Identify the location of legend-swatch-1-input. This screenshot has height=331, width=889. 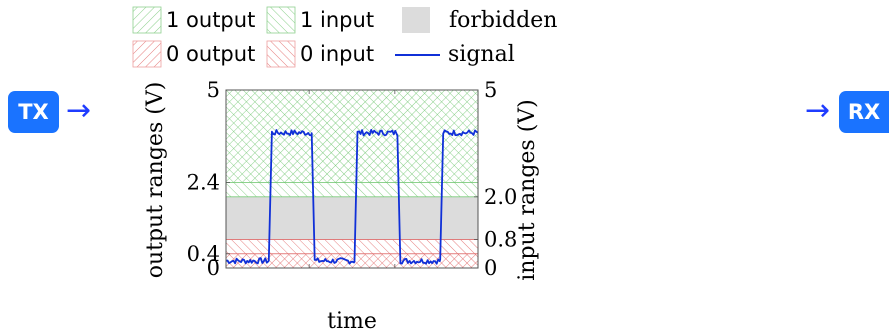
(281, 20).